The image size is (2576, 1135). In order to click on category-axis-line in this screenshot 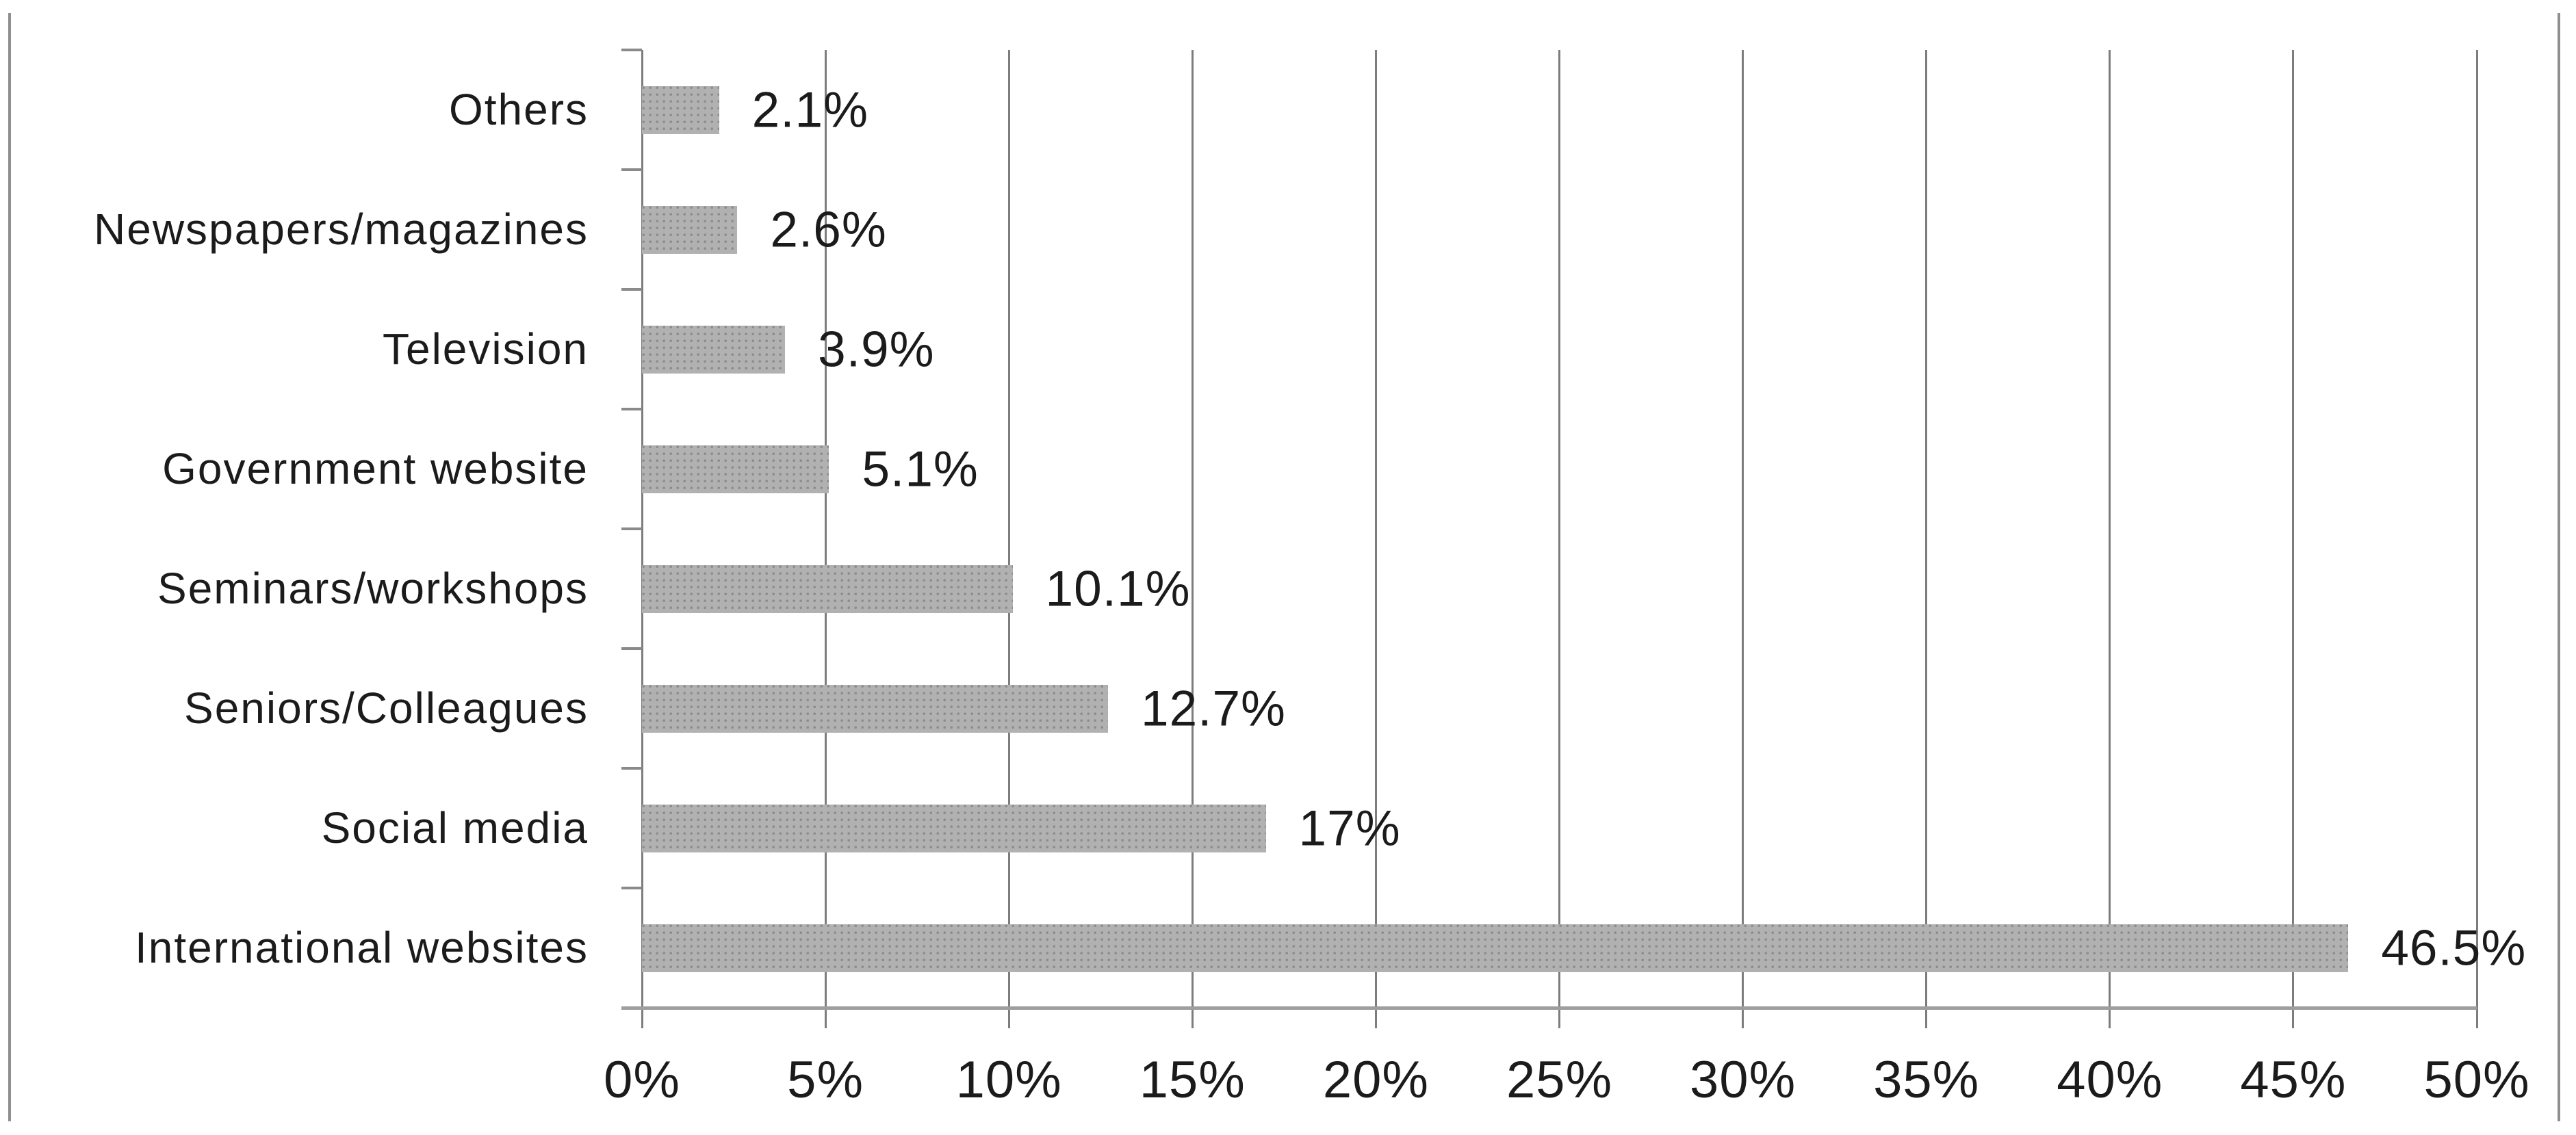, I will do `click(642, 539)`.